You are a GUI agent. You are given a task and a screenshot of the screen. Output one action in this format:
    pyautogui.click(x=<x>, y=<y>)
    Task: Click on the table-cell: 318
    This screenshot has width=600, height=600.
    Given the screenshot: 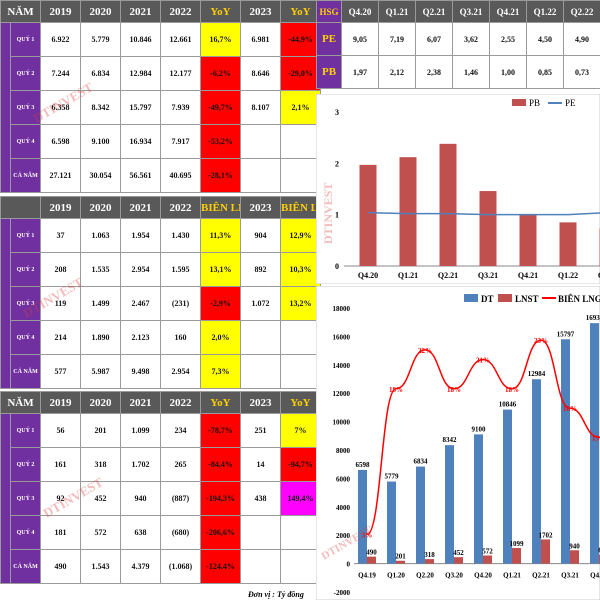 What is the action you would take?
    pyautogui.click(x=100, y=464)
    